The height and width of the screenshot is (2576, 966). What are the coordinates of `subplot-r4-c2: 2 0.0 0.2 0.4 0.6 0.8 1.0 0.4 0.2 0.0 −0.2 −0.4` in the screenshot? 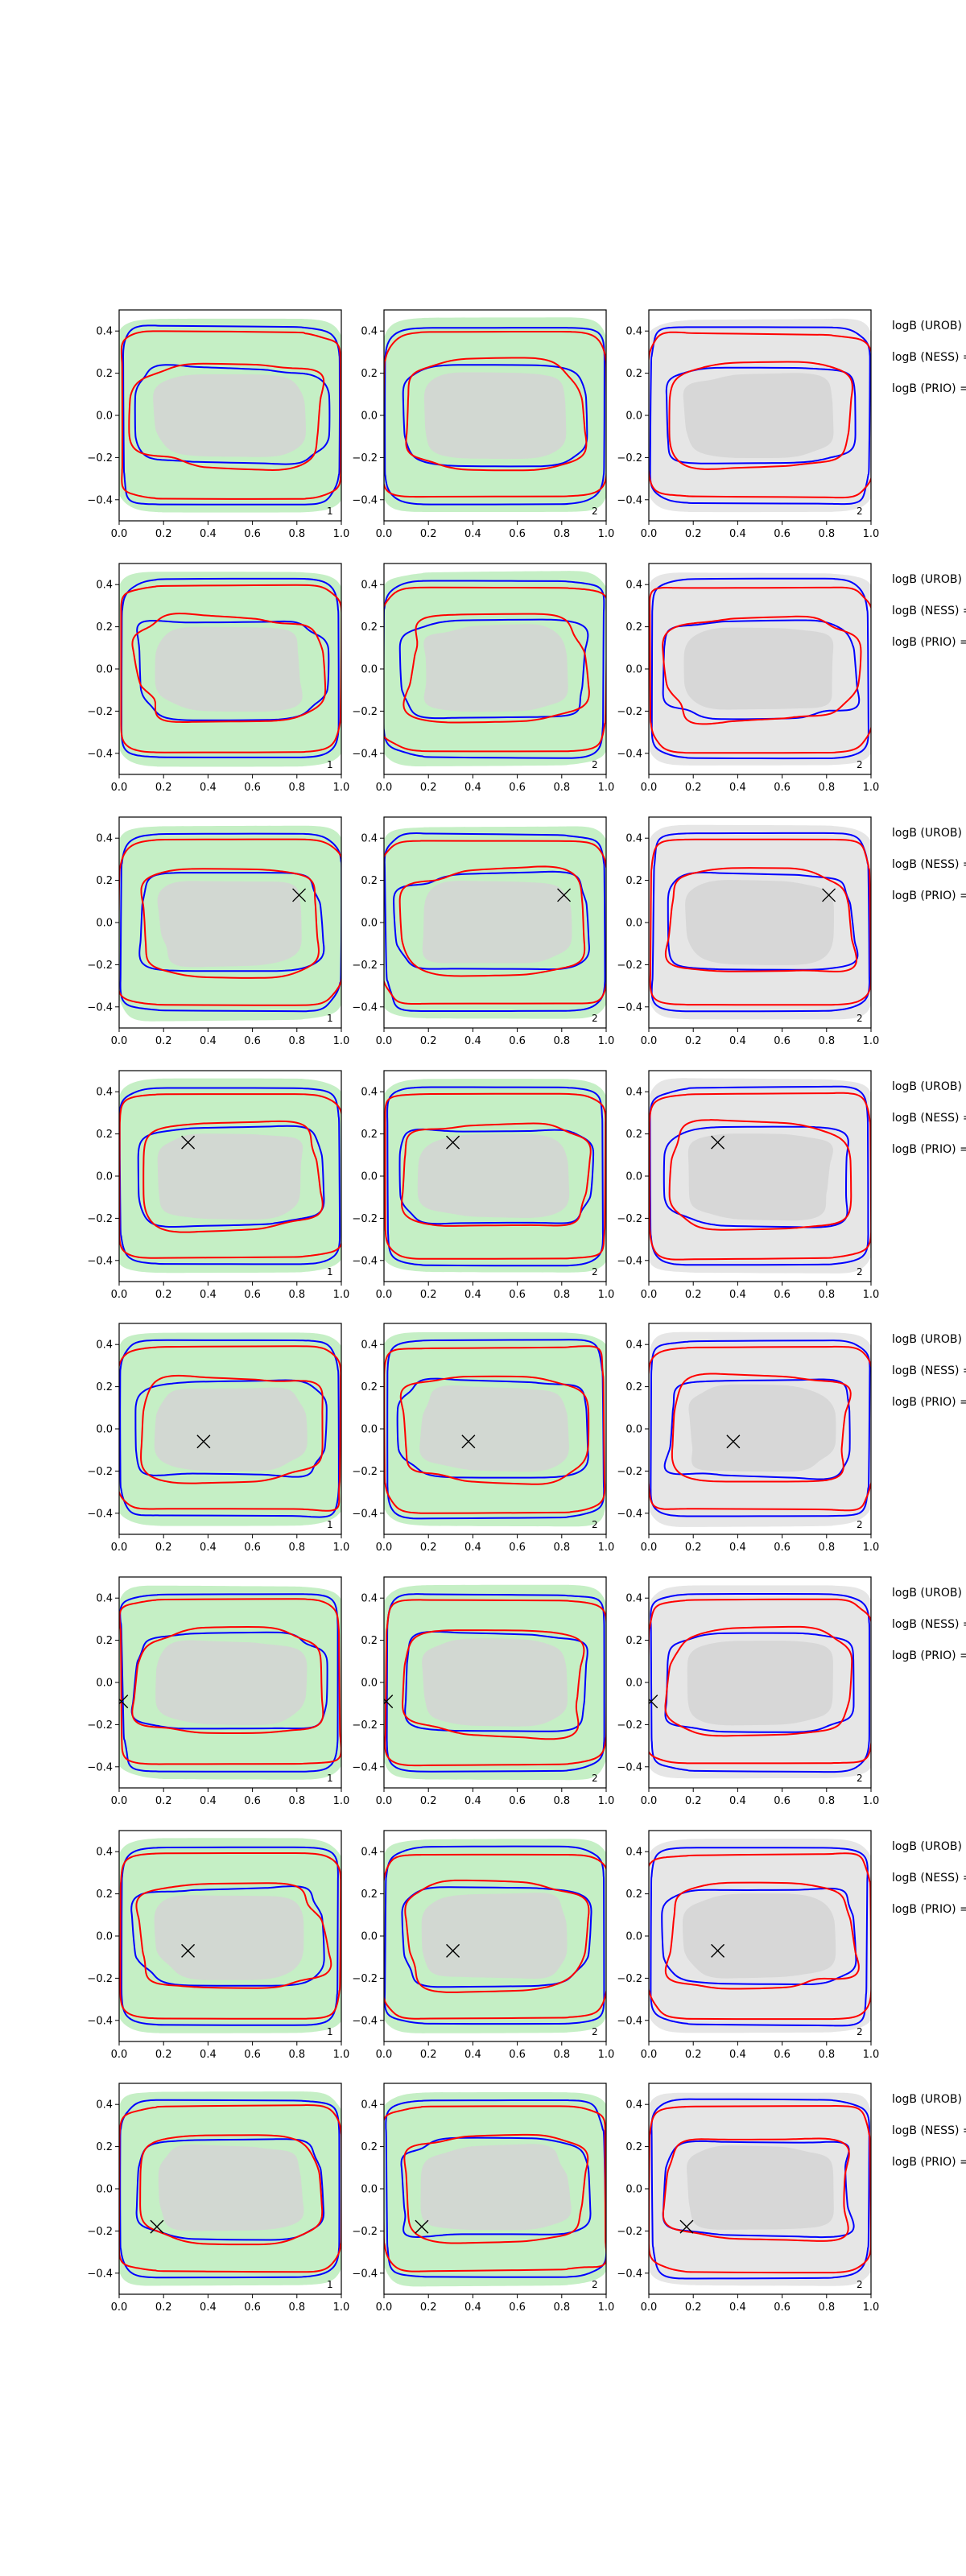 It's located at (483, 1185).